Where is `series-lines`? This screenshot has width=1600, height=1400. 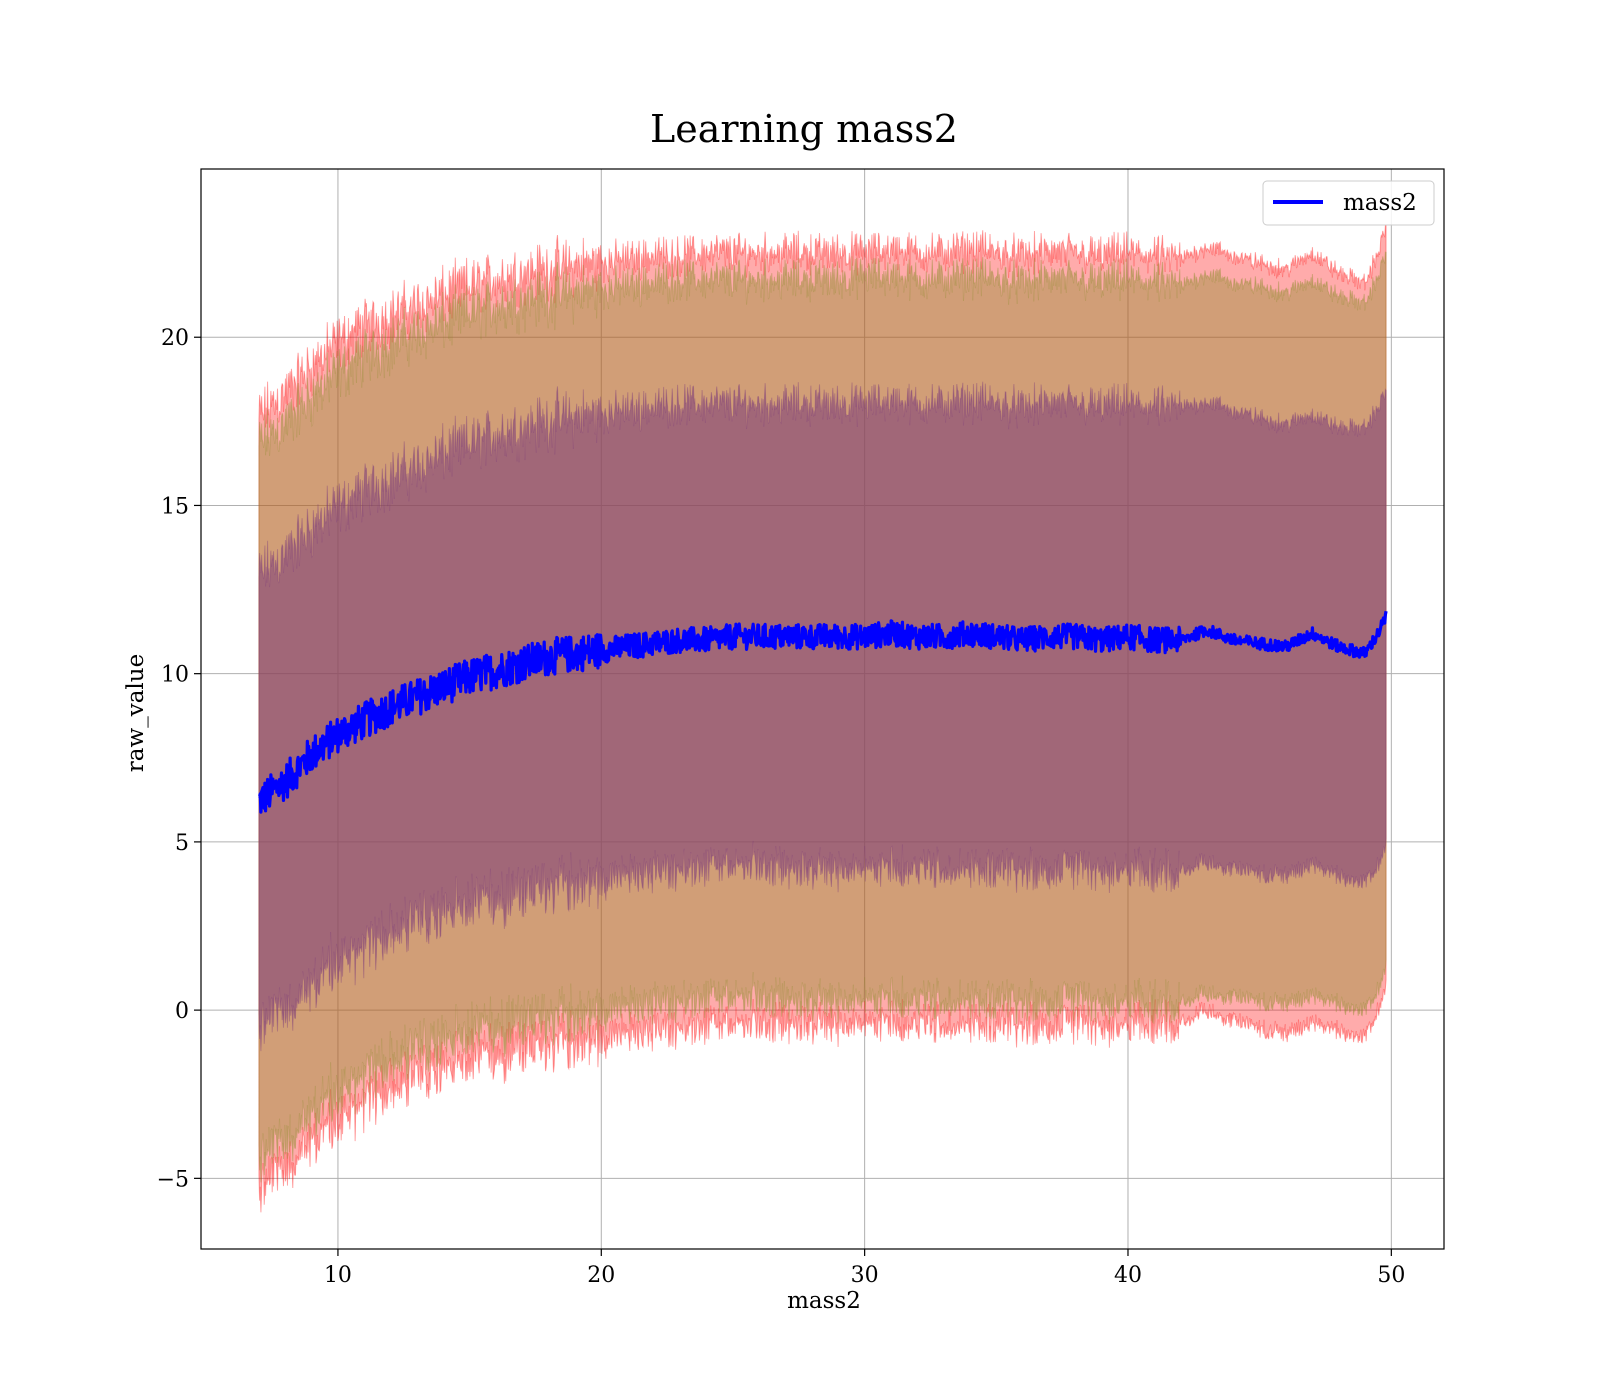
series-lines is located at coordinates (823, 712).